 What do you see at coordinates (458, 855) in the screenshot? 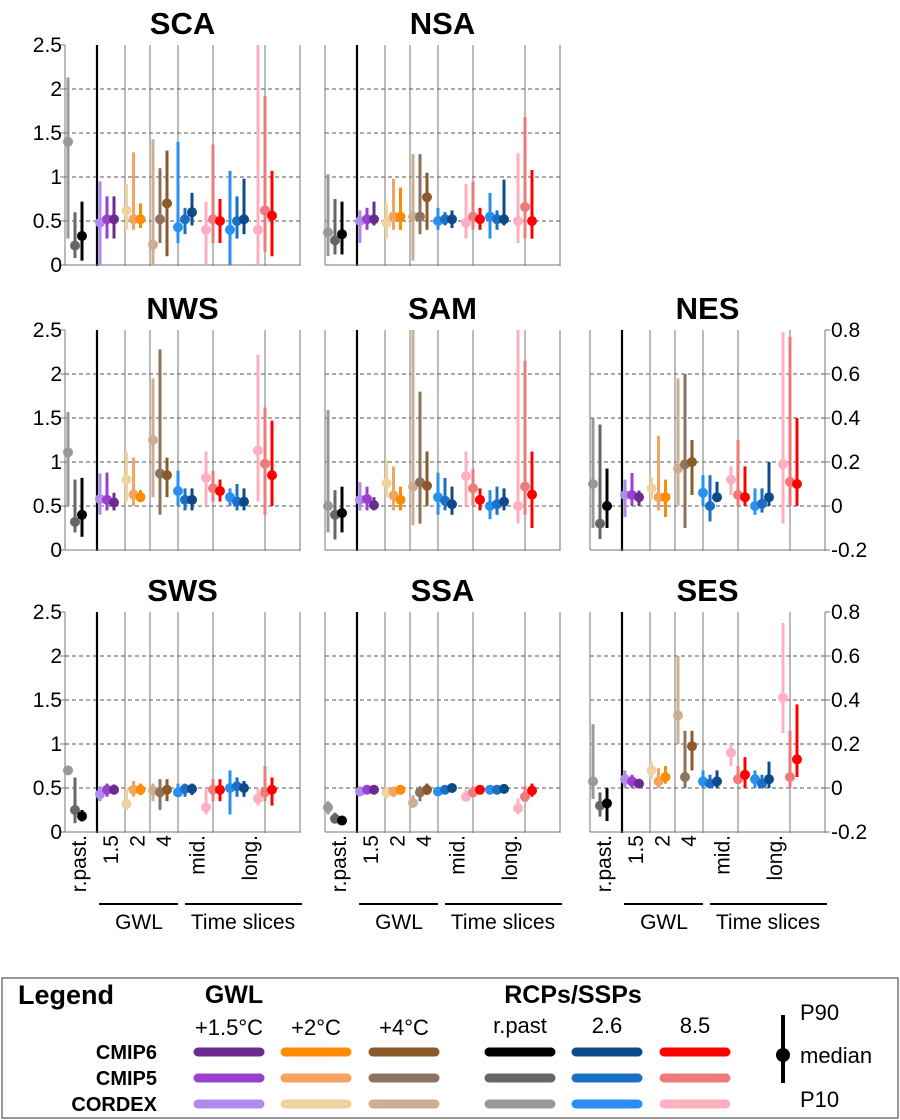
I see `x-category-label: mid.` at bounding box center [458, 855].